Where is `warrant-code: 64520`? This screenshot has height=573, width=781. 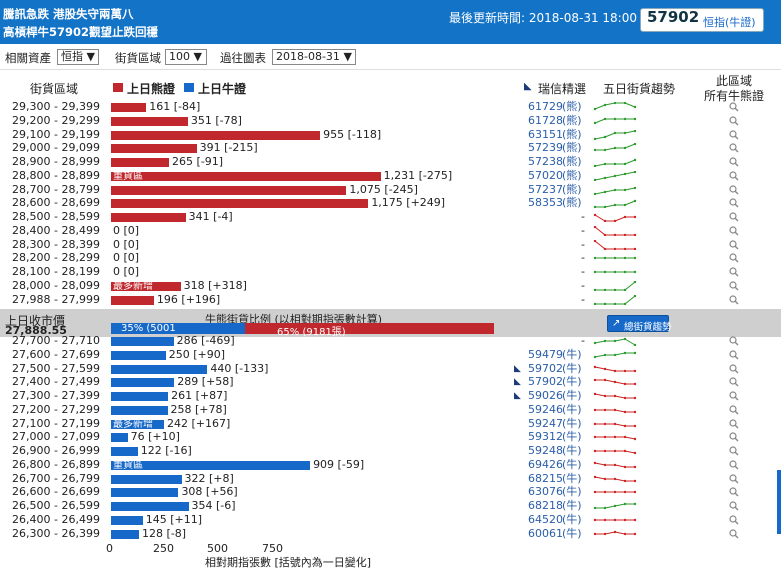 warrant-code: 64520 is located at coordinates (545, 519).